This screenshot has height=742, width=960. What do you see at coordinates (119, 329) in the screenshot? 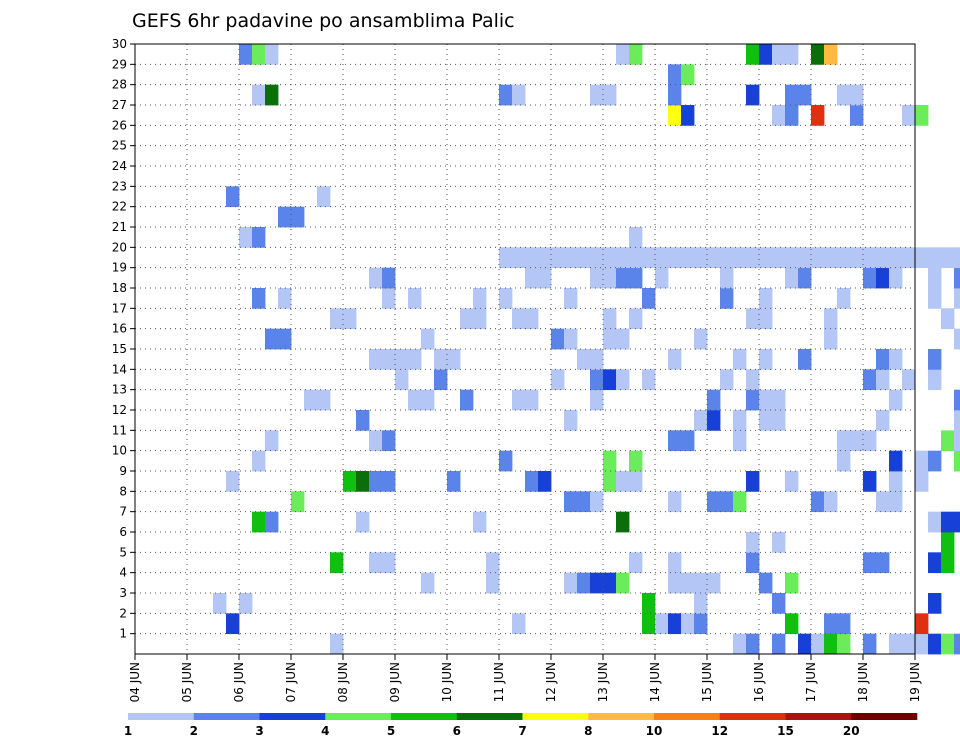
I see `y-tick-label: 16` at bounding box center [119, 329].